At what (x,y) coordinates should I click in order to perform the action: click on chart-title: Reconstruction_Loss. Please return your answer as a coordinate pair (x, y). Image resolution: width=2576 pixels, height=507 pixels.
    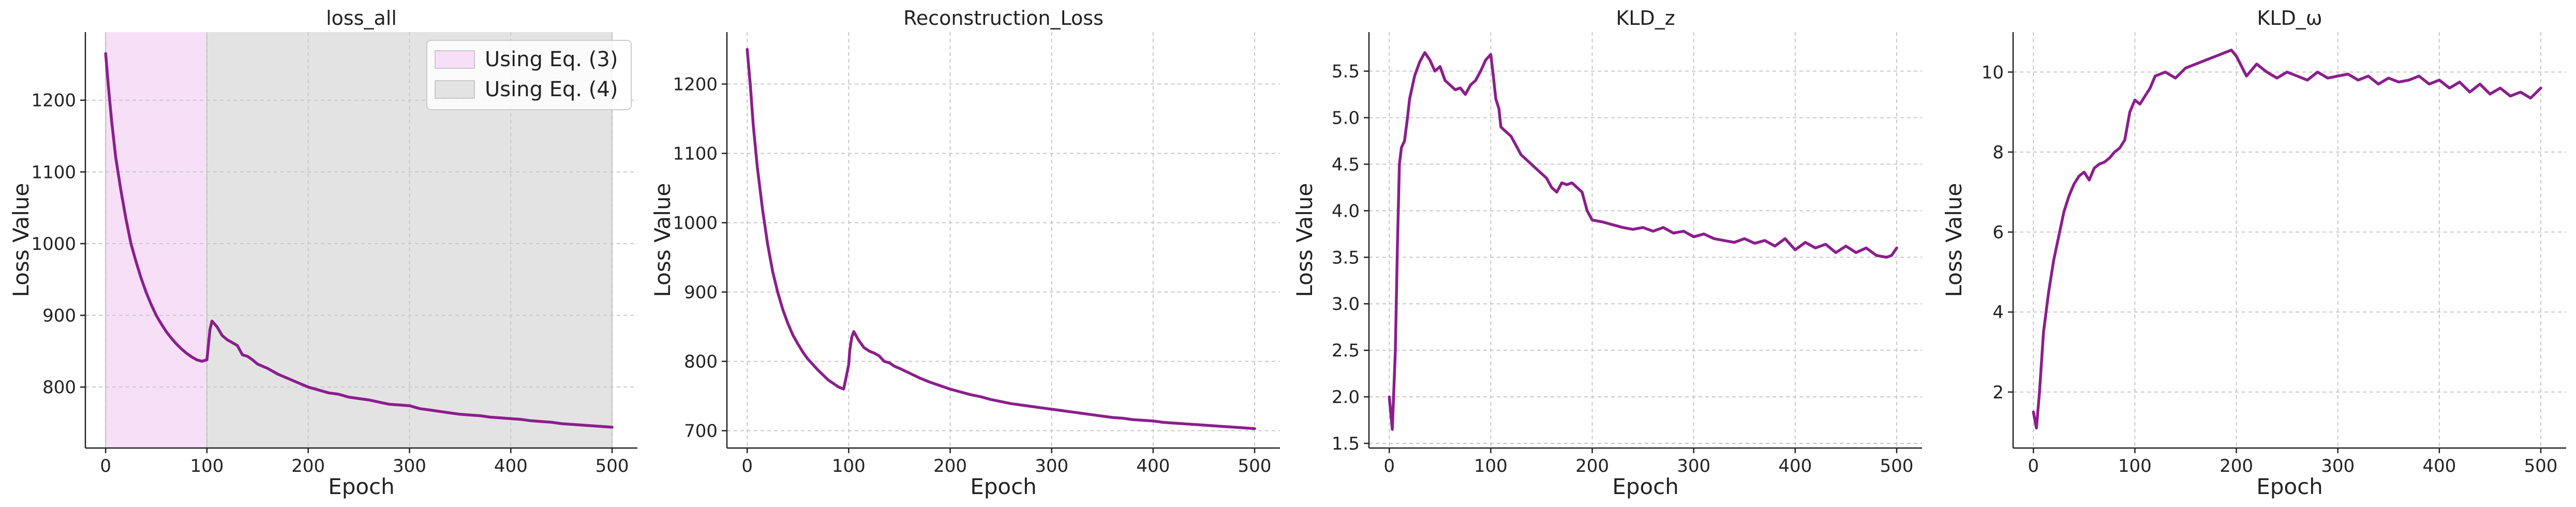
    Looking at the image, I should click on (1003, 18).